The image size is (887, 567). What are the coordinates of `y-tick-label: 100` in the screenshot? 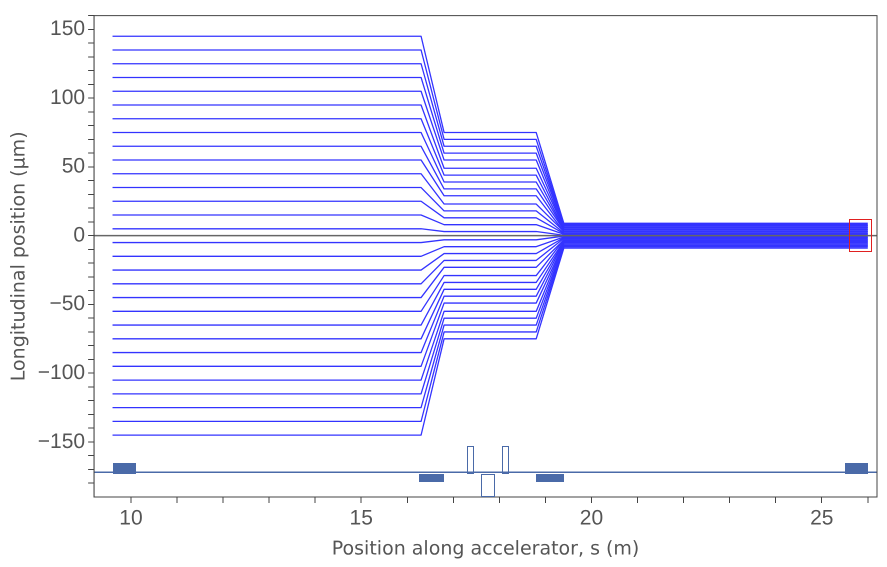 It's located at (68, 97).